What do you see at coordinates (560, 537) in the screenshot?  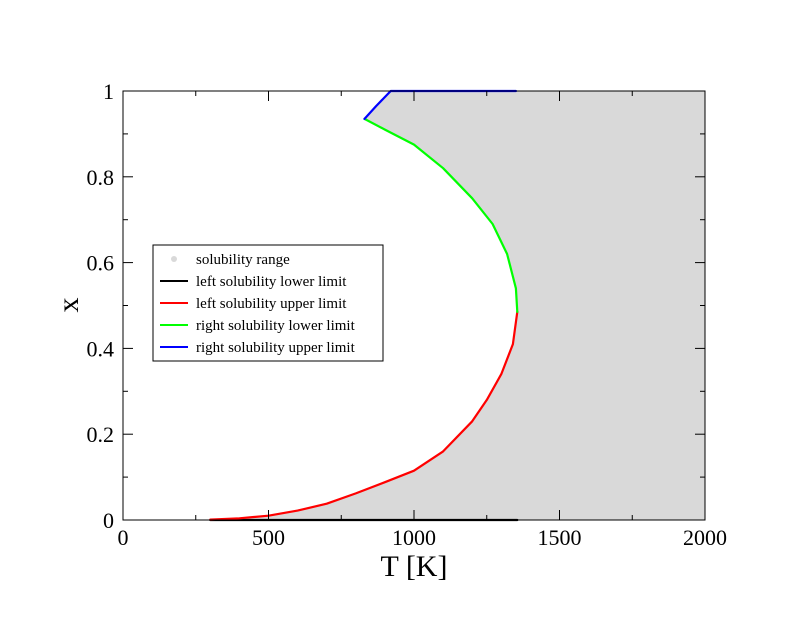 I see `x-tick-label-1500: 1500` at bounding box center [560, 537].